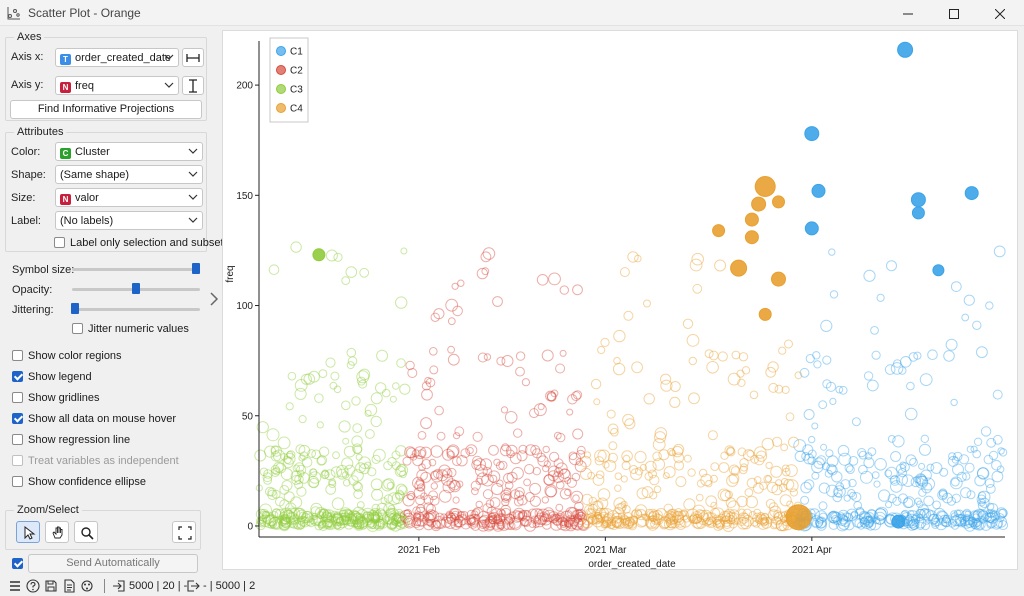  Describe the element at coordinates (33, 586) in the screenshot. I see `help-icon` at that location.